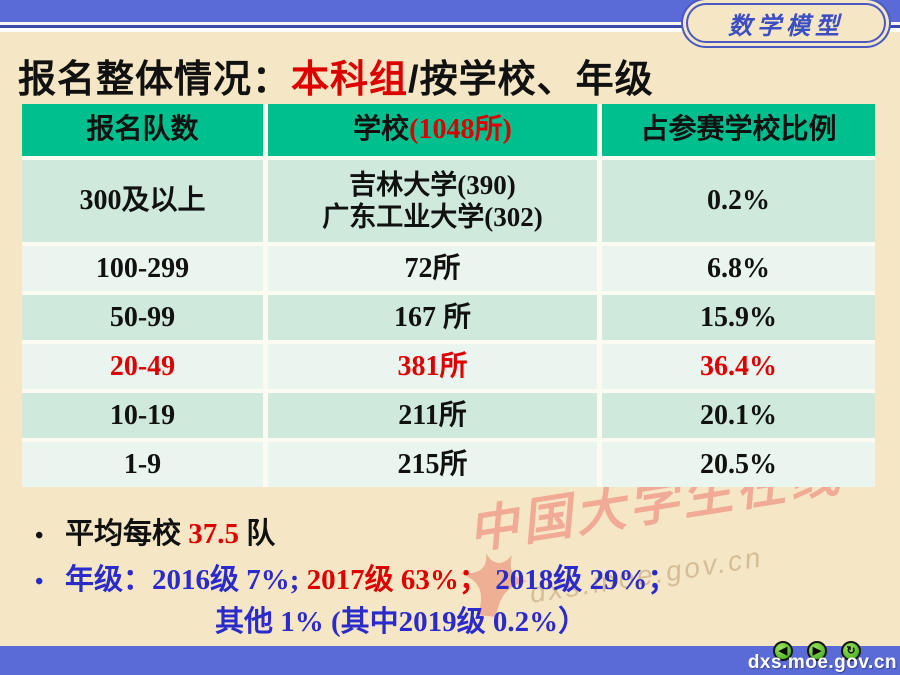 Image resolution: width=900 pixels, height=675 pixels. What do you see at coordinates (401, 622) in the screenshot?
I see `bullet-grade-distribution-line2: 其他 1% (其中2019级 0.2%）` at bounding box center [401, 622].